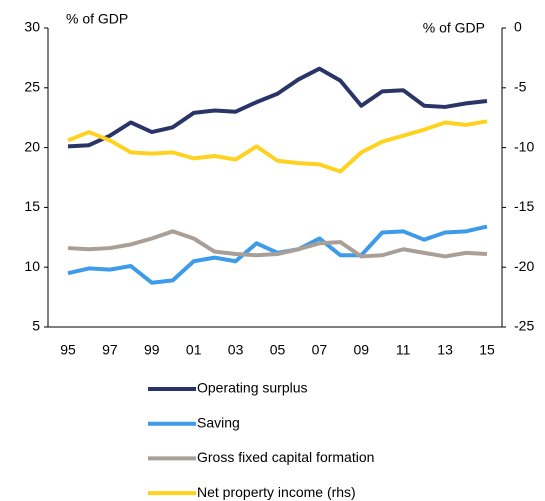 Image resolution: width=545 pixels, height=501 pixels. What do you see at coordinates (97, 19) in the screenshot?
I see `y-axis-label: % of GDP` at bounding box center [97, 19].